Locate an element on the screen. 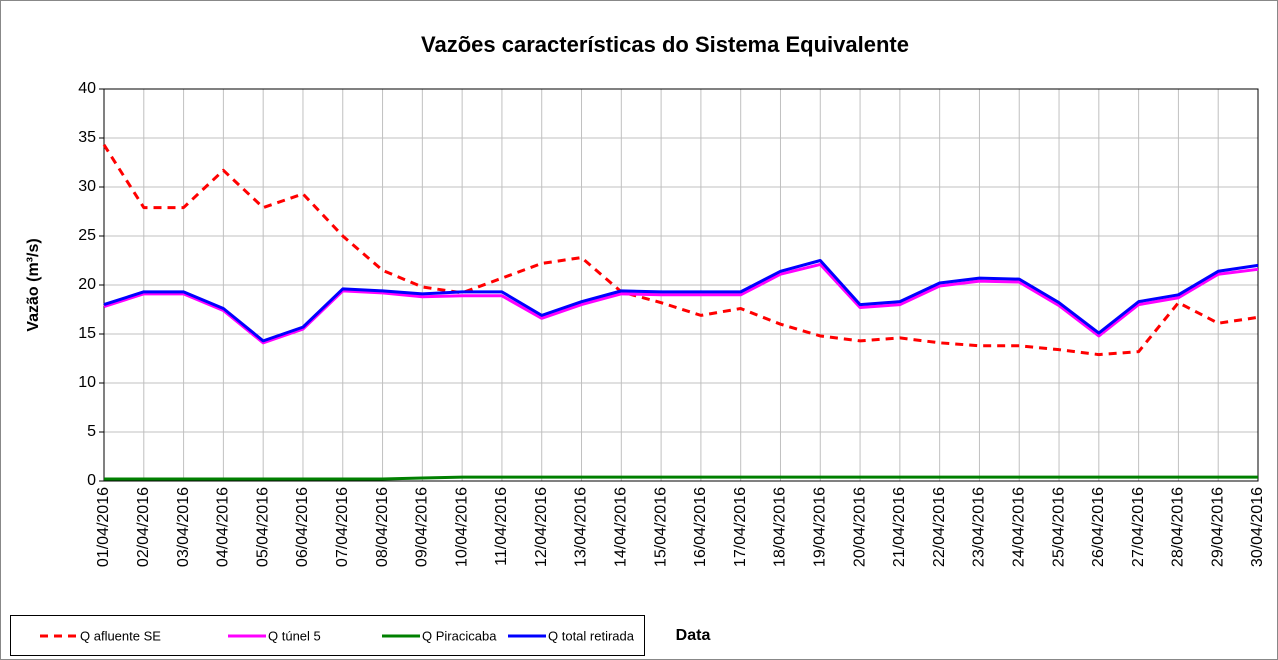 This screenshot has width=1278, height=660. x-tick-label: 11/04/2016 is located at coordinates (501, 526).